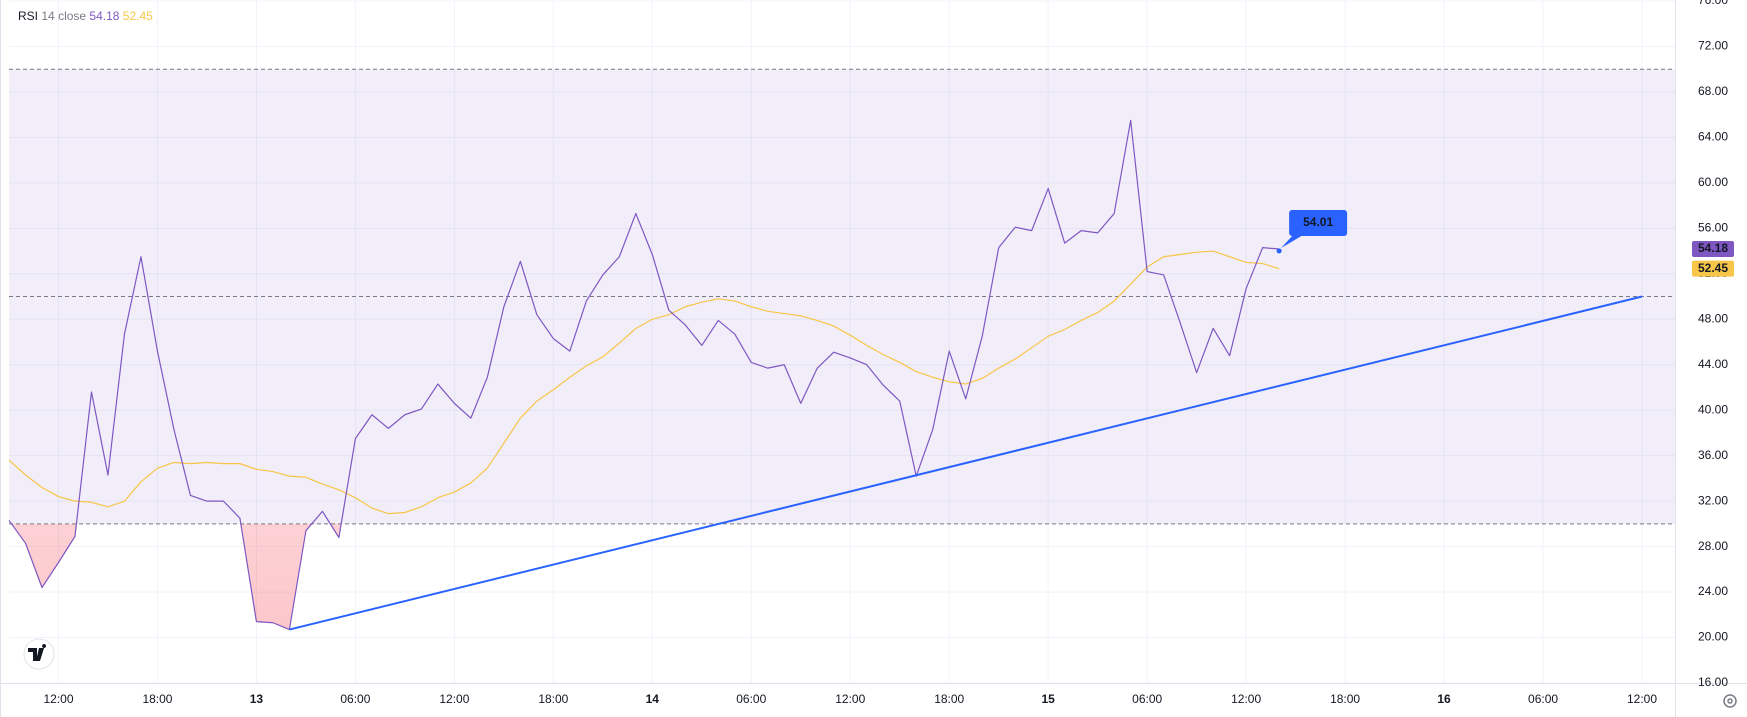 The image size is (1747, 717). I want to click on oversold-fill, so click(644, 576).